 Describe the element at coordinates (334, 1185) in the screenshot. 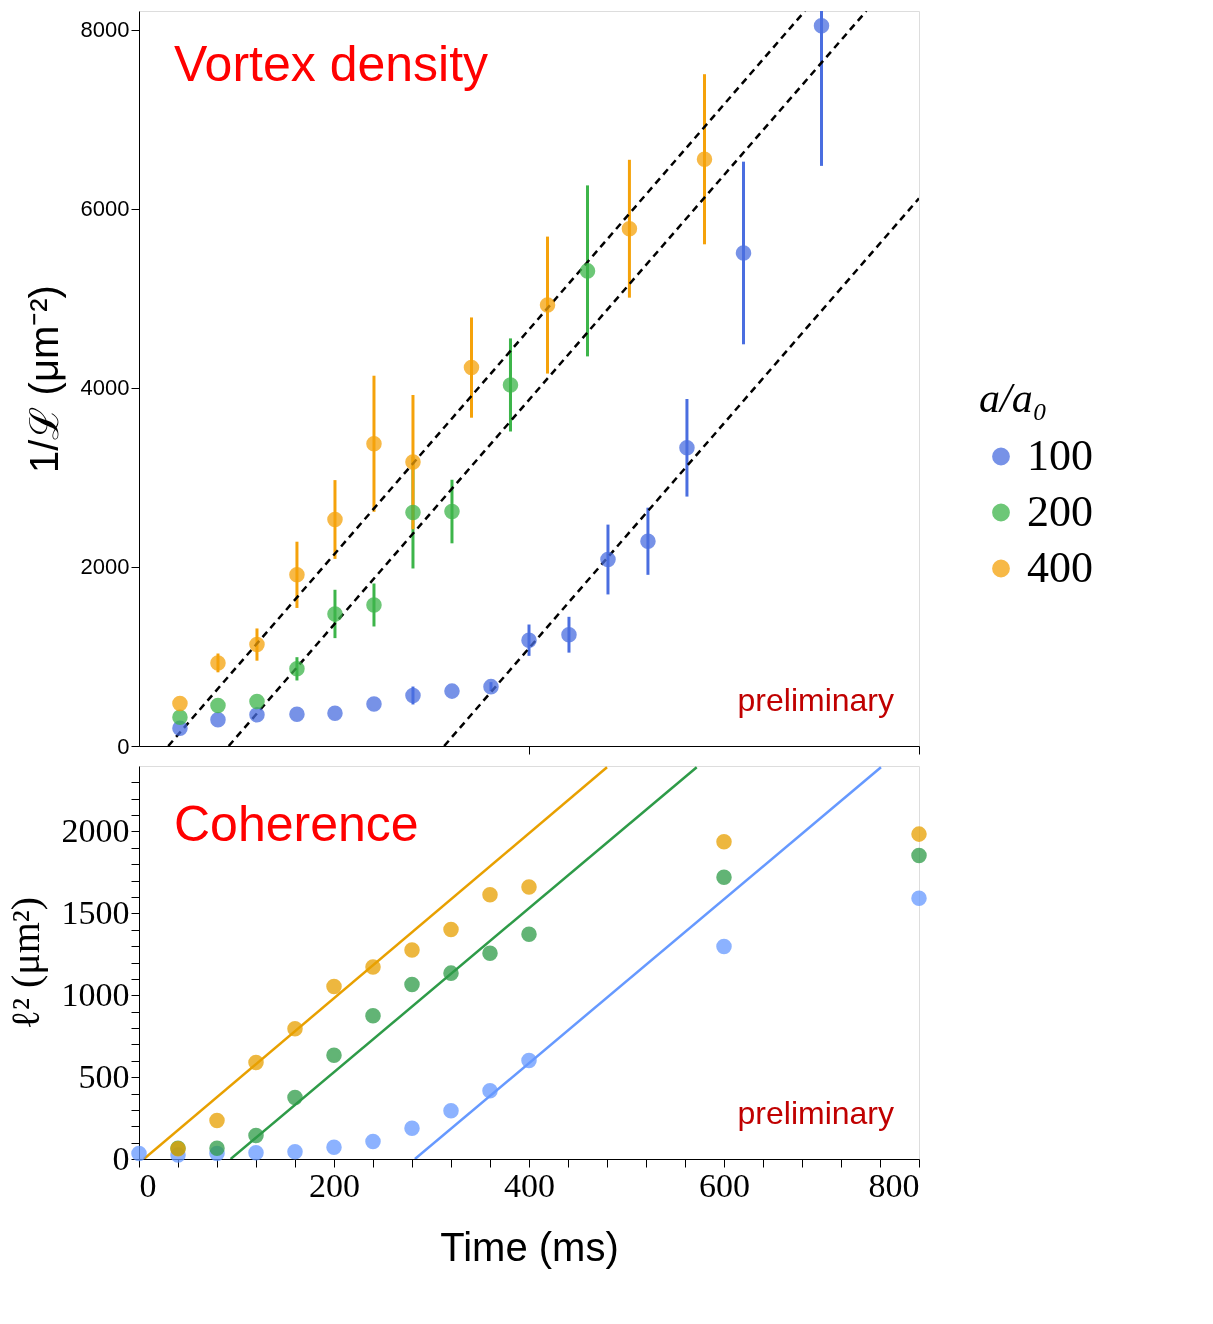

I see `x-tick-label: 200` at that location.